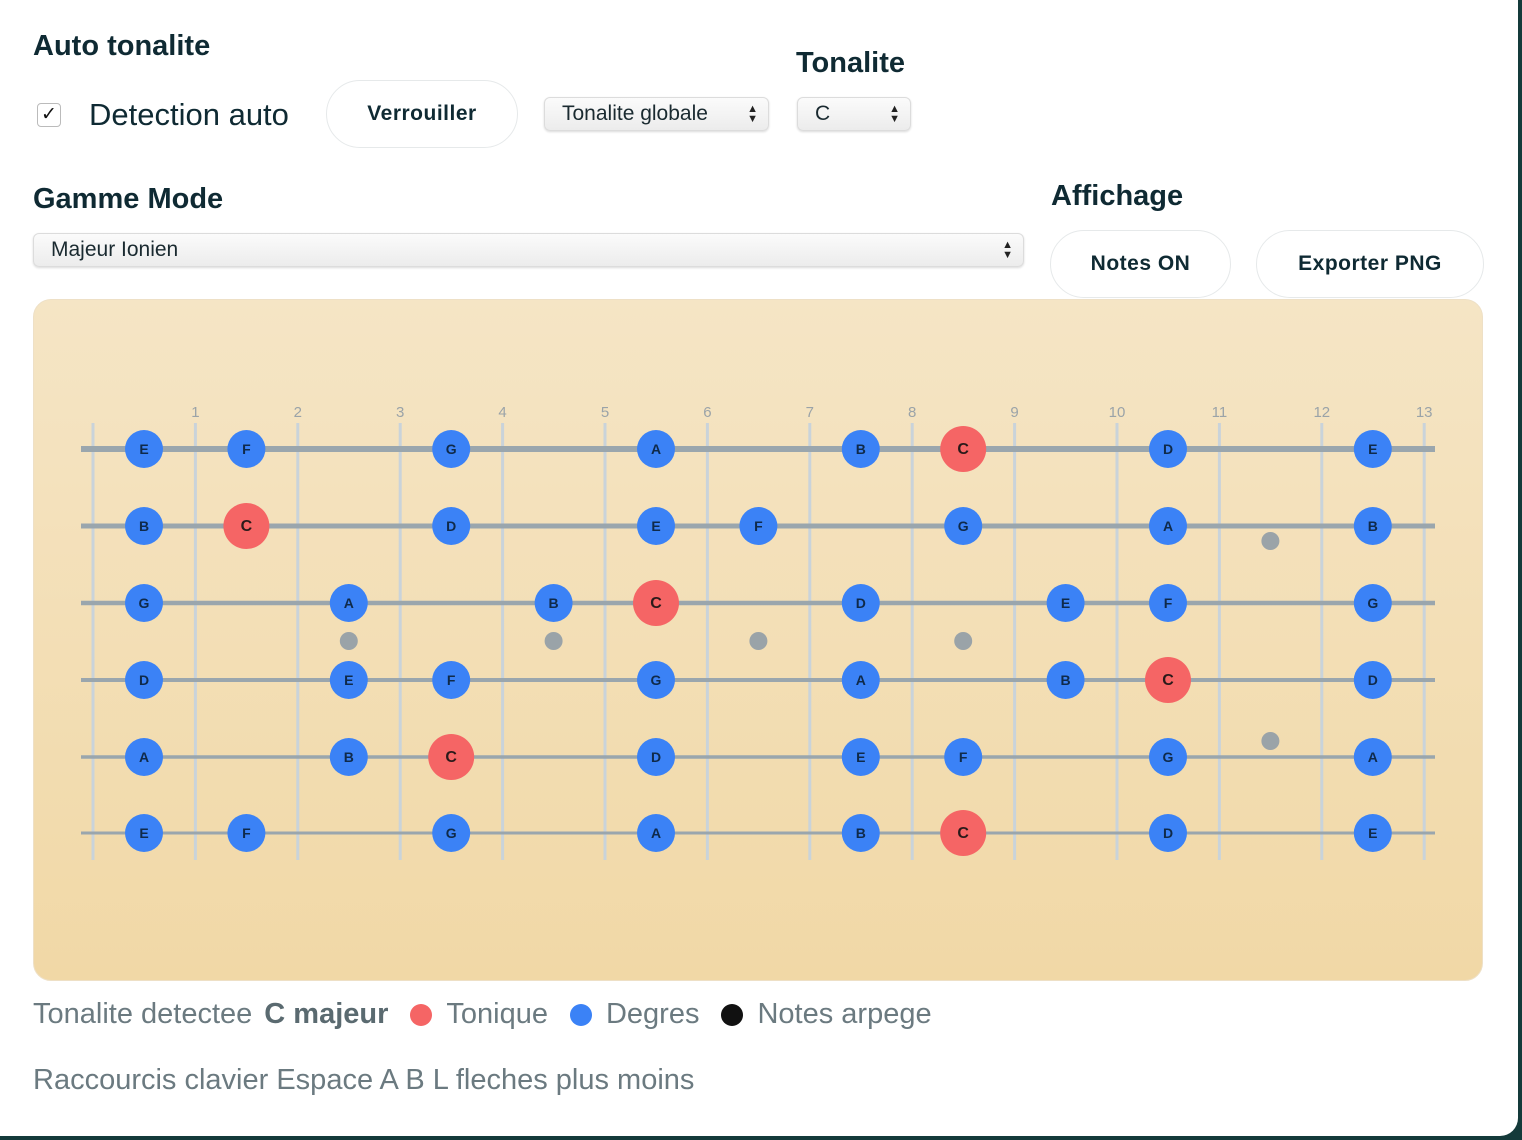  I want to click on fret-number-label: 2, so click(298, 412).